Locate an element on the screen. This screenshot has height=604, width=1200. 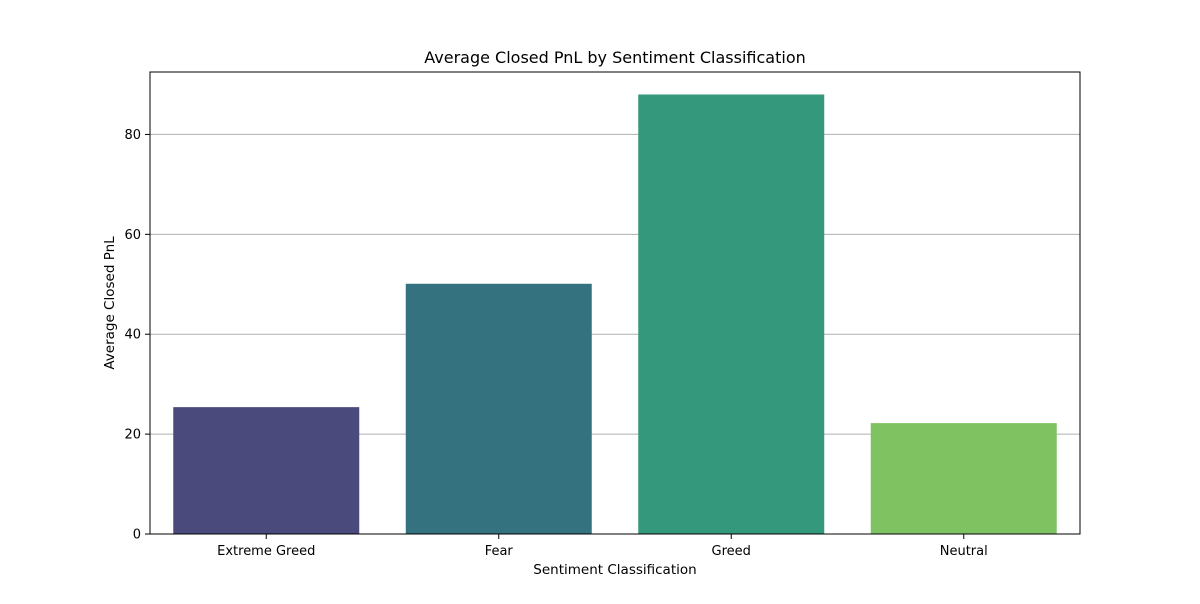
x-tick-label: Fear is located at coordinates (499, 551).